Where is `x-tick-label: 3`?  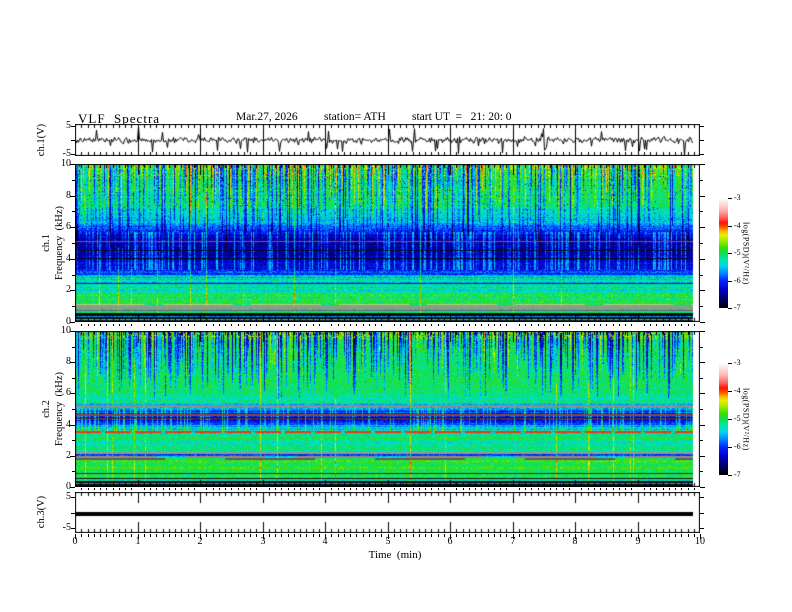
x-tick-label: 3 is located at coordinates (263, 541).